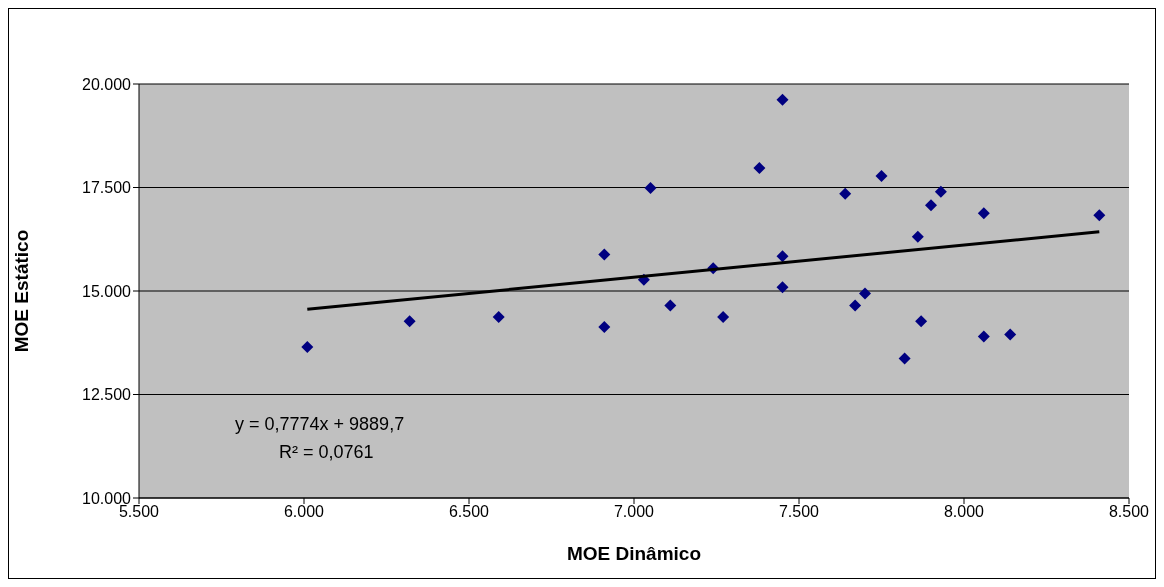 Image resolution: width=1164 pixels, height=587 pixels. What do you see at coordinates (107, 395) in the screenshot?
I see `y-tick-label: 12.500` at bounding box center [107, 395].